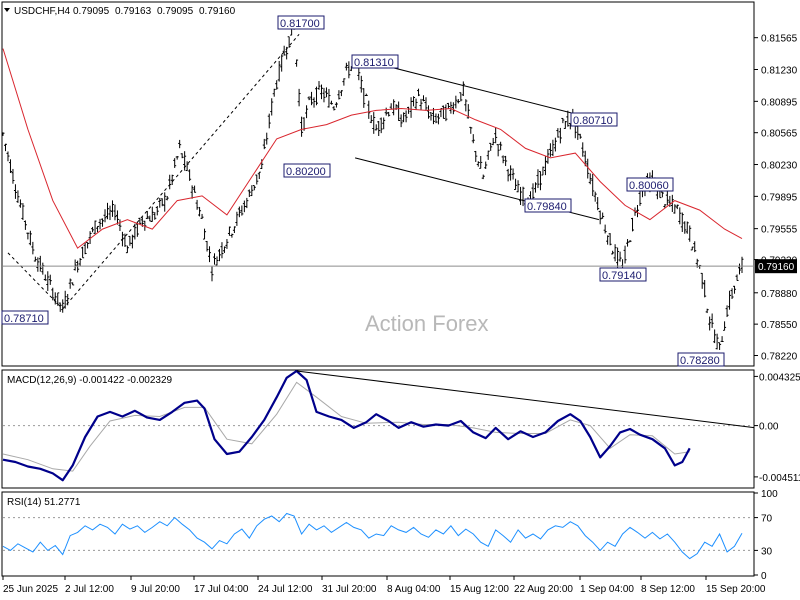 The width and height of the screenshot is (800, 600). I want to click on price-tick-label: 0.80230, so click(779, 166).